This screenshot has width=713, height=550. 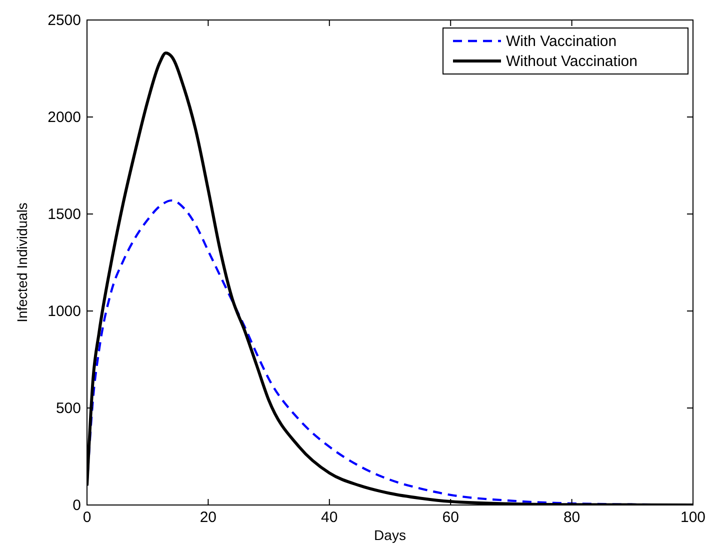 What do you see at coordinates (68, 408) in the screenshot?
I see `y-tick-label: 500` at bounding box center [68, 408].